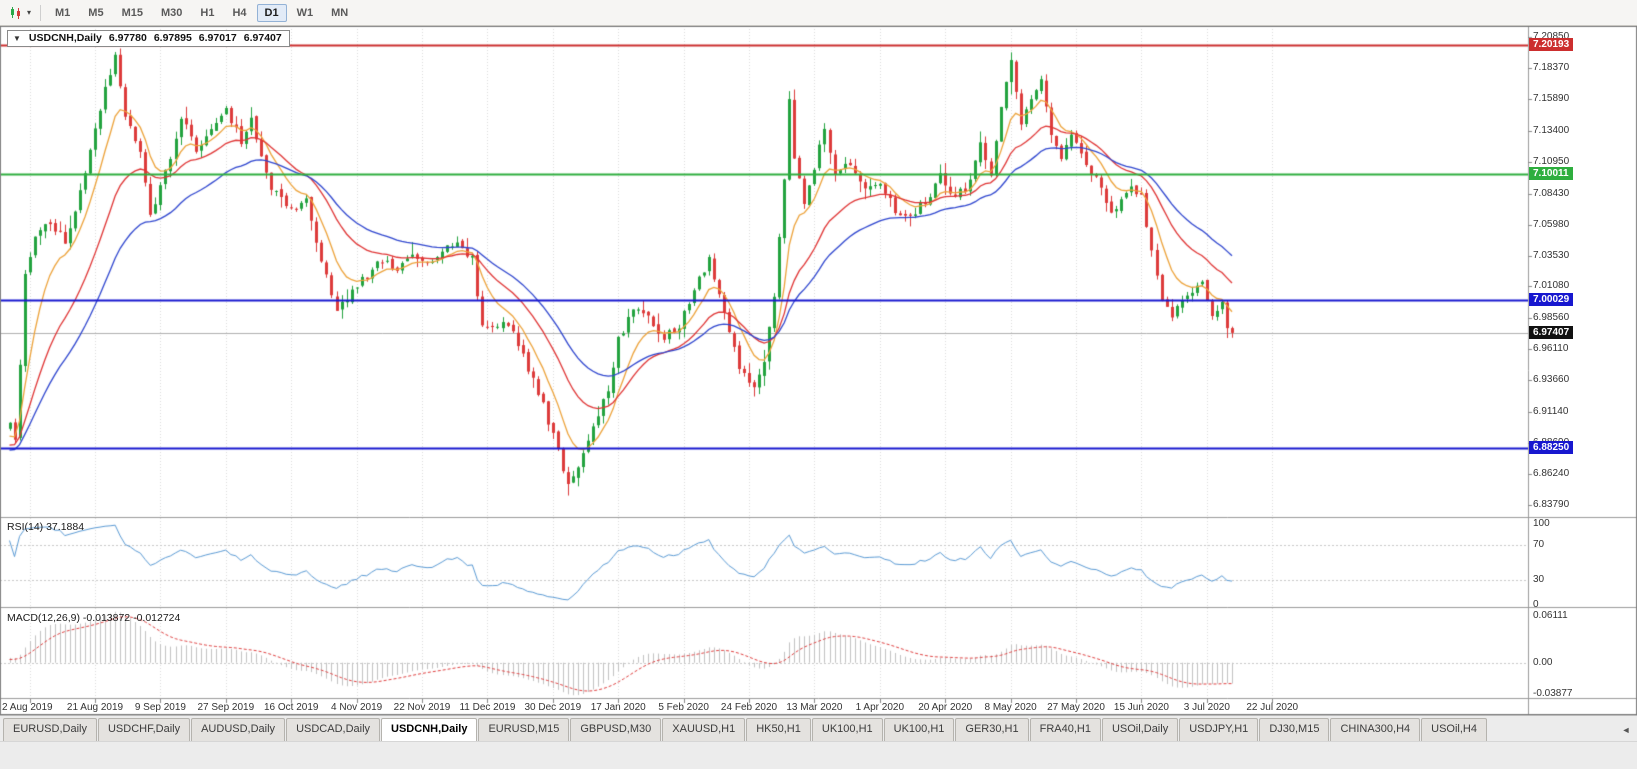  What do you see at coordinates (1010, 707) in the screenshot?
I see `date-axis-label: 8 May 2020` at bounding box center [1010, 707].